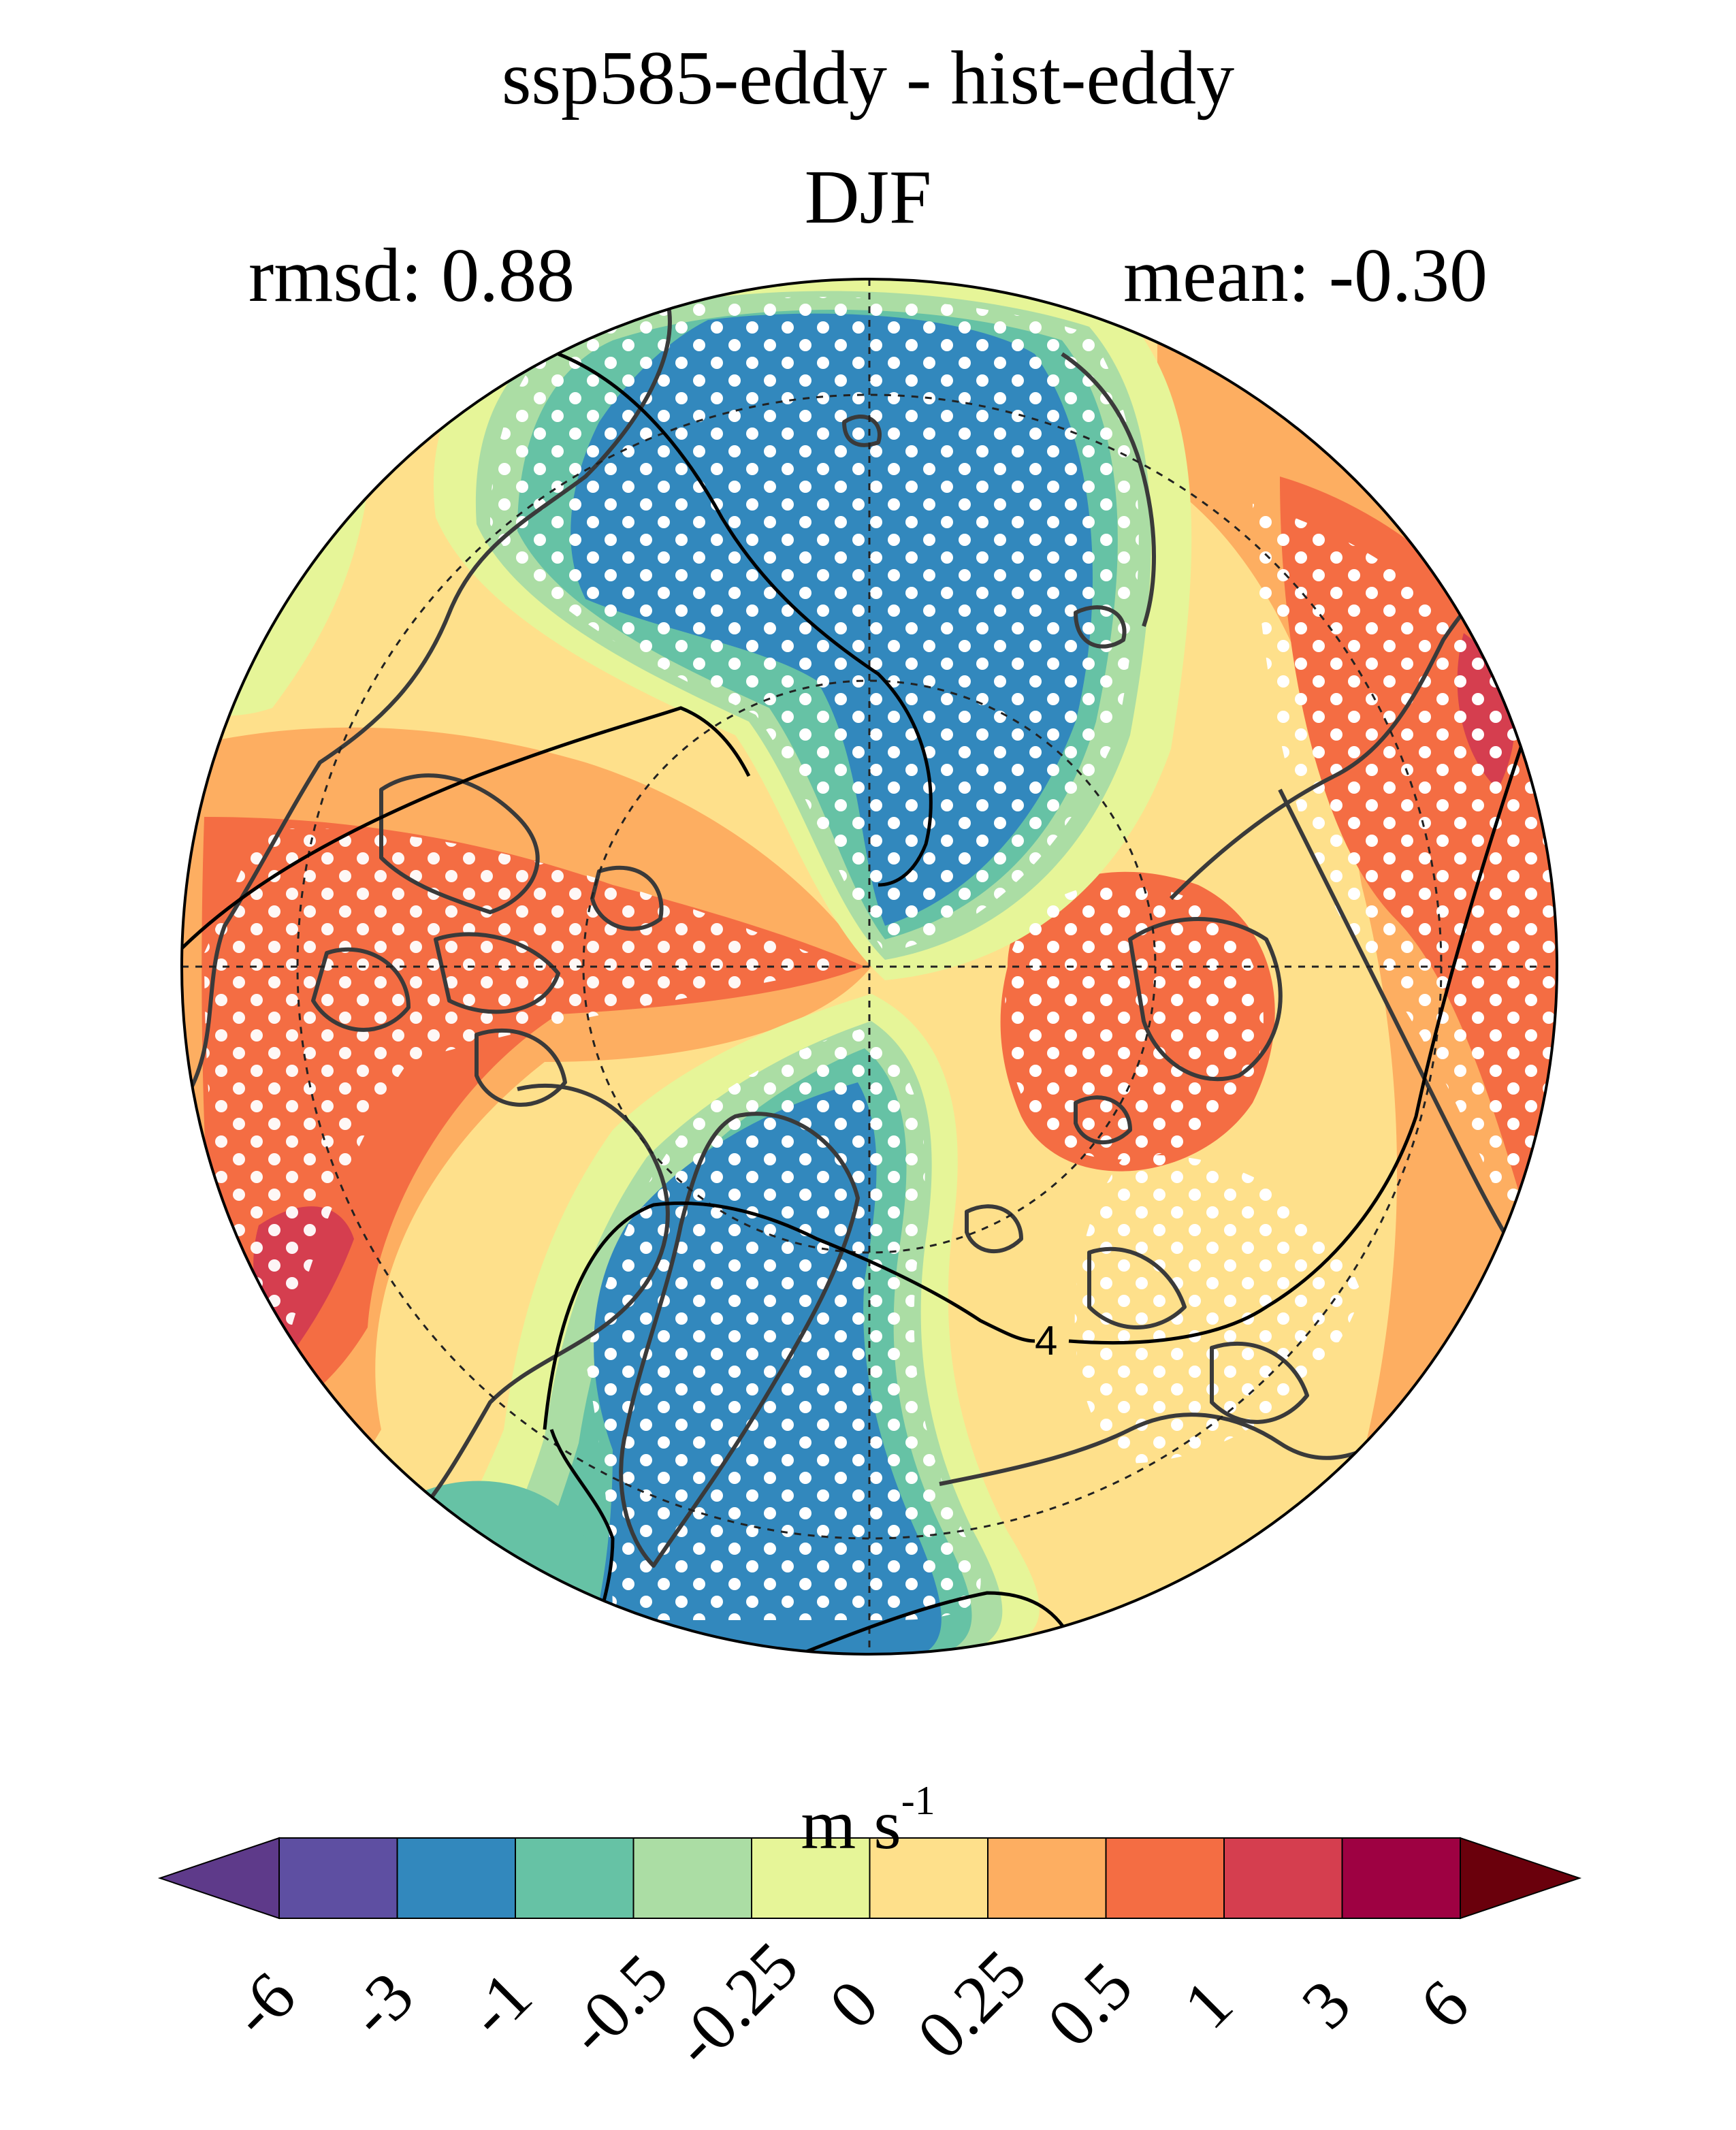 The image size is (1736, 2130). I want to click on coastline-canadian-archipelago, so click(487, 940).